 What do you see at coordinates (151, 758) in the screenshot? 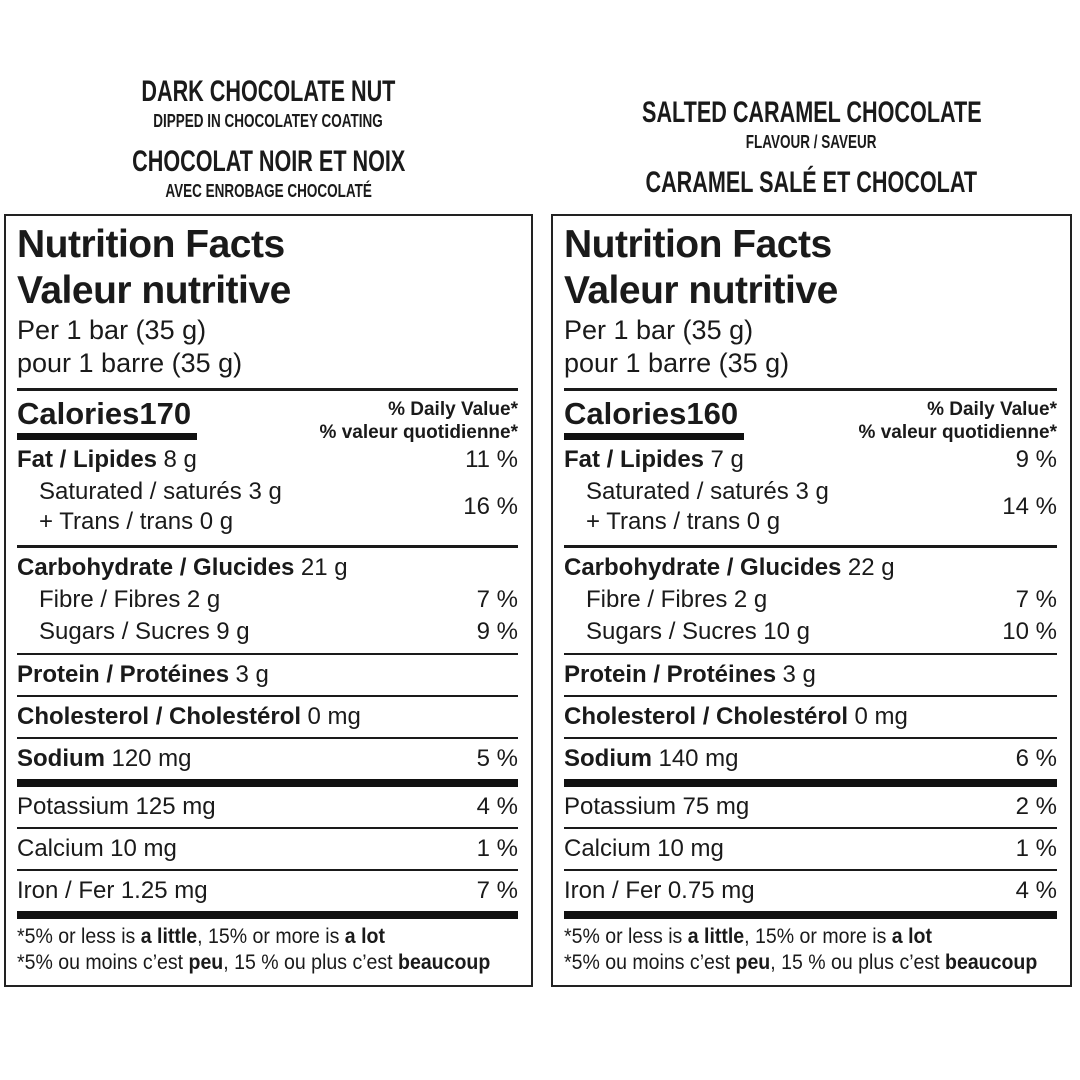
I see `sodium-amount: 120 mg` at bounding box center [151, 758].